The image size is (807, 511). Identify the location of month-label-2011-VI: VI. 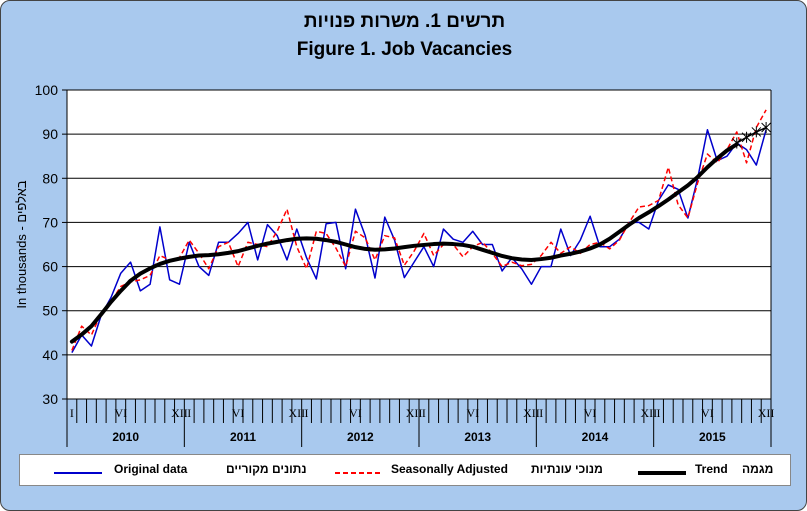
(238, 413).